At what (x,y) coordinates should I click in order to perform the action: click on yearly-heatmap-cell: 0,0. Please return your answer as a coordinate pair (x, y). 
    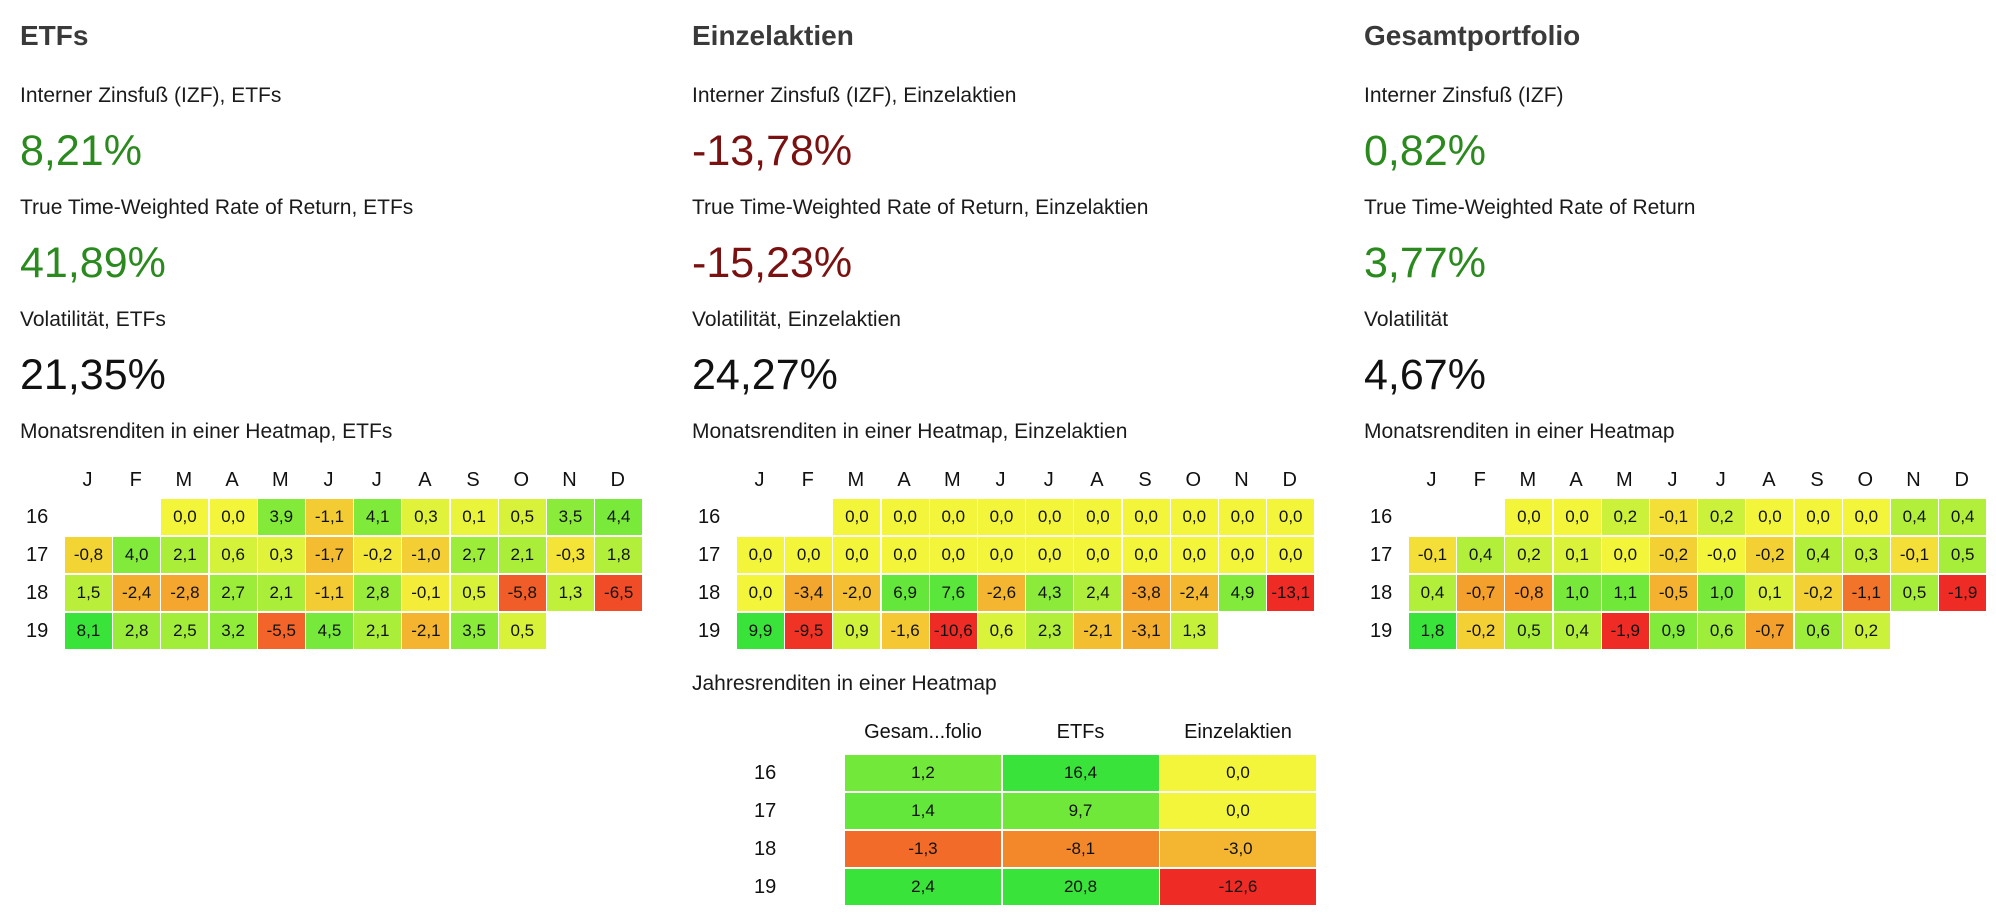
    Looking at the image, I should click on (1238, 811).